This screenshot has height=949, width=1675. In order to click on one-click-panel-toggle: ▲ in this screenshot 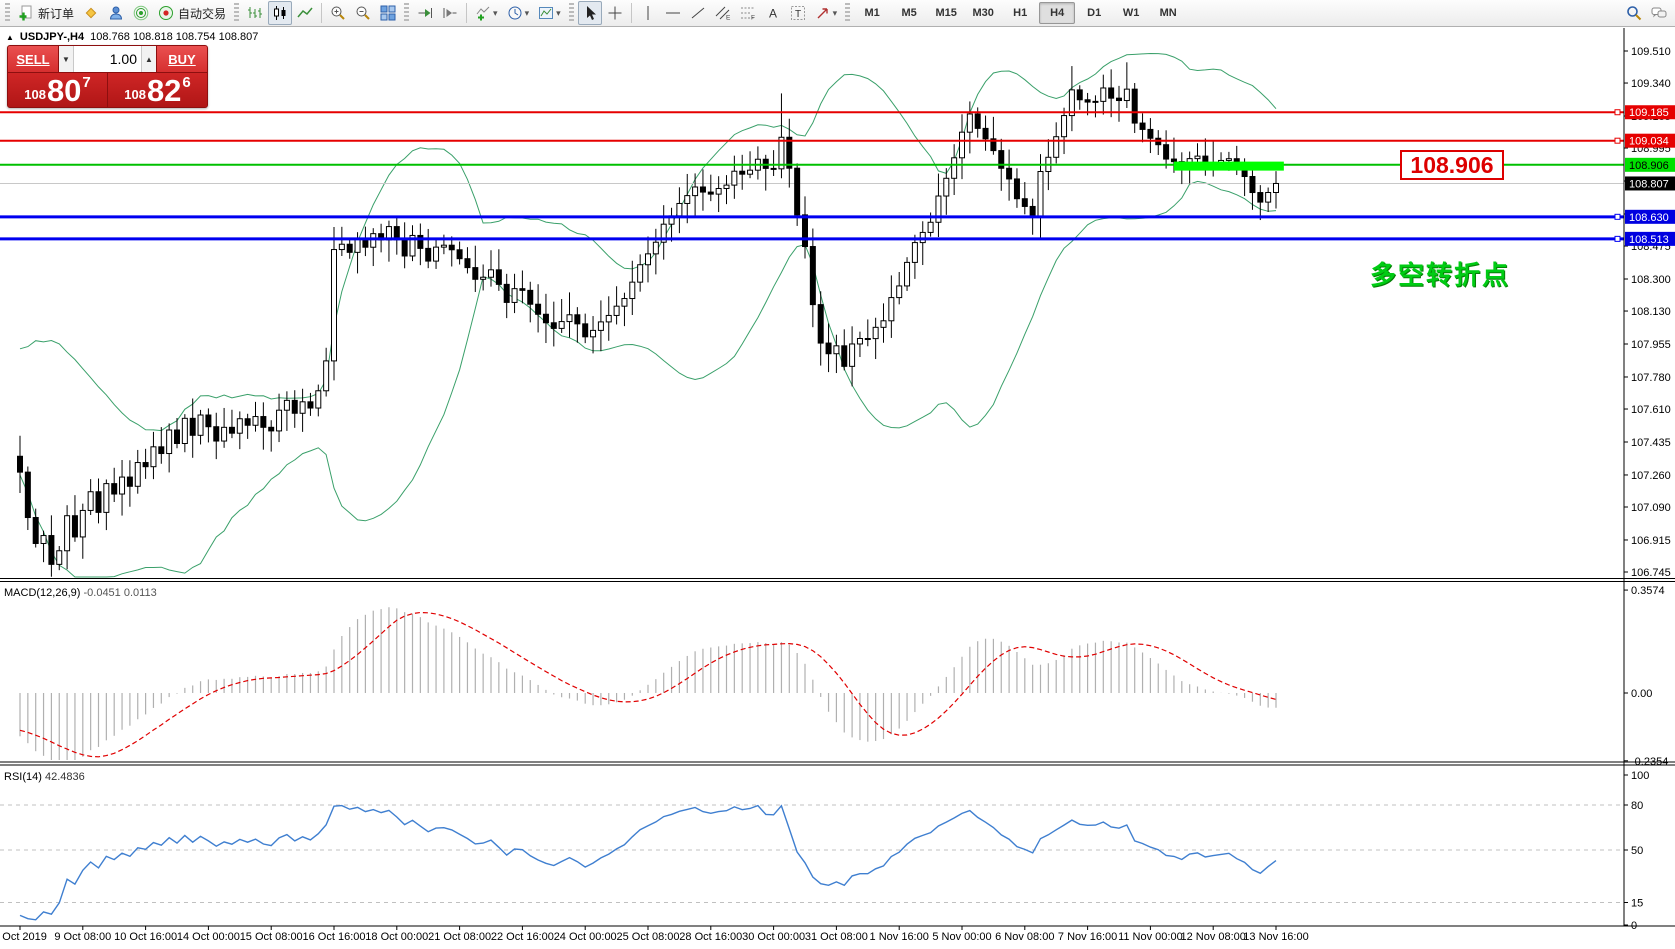, I will do `click(10, 37)`.